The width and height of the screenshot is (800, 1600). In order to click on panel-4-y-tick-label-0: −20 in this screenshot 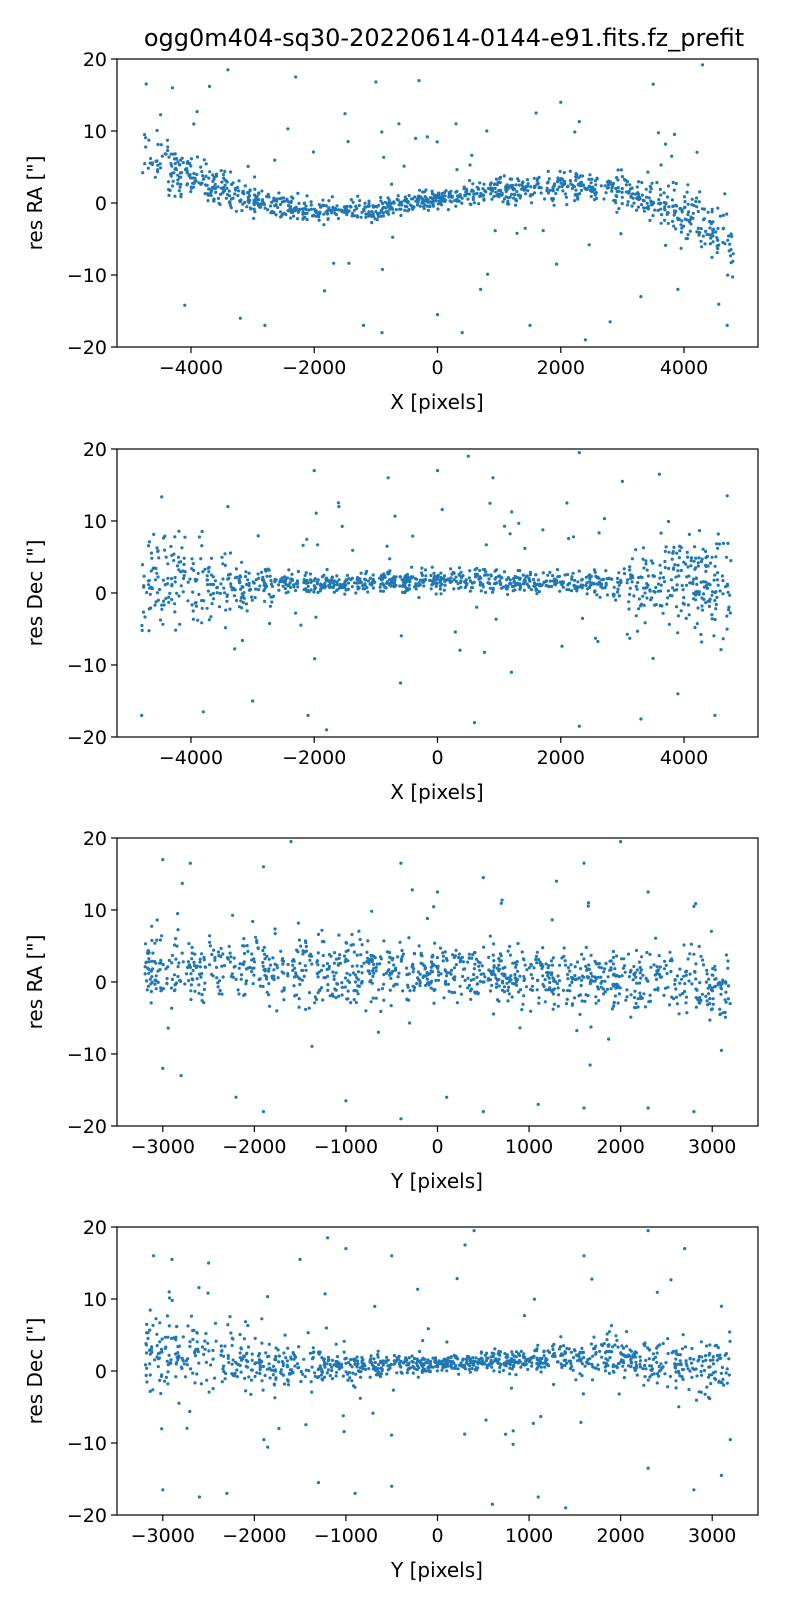, I will do `click(87, 1516)`.